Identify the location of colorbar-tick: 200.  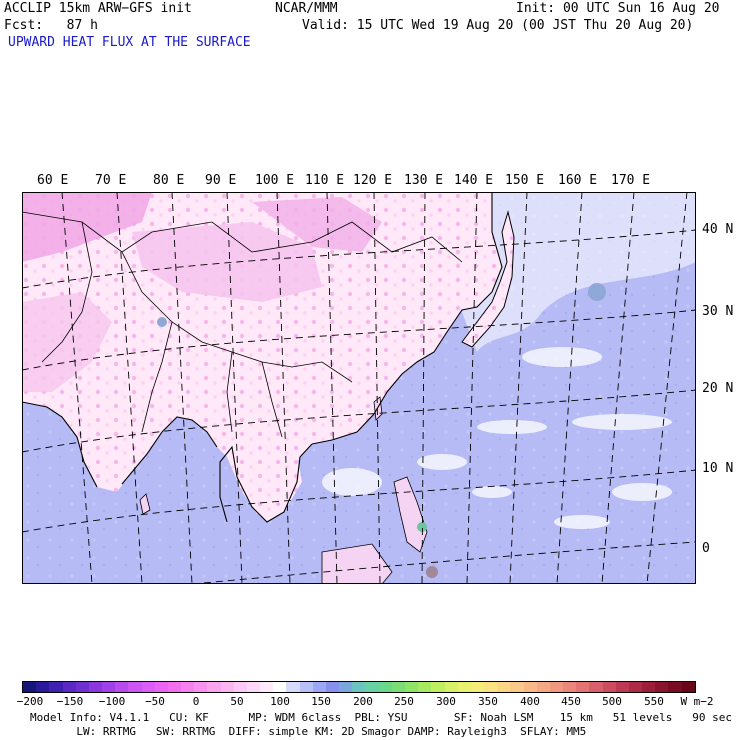
(363, 701).